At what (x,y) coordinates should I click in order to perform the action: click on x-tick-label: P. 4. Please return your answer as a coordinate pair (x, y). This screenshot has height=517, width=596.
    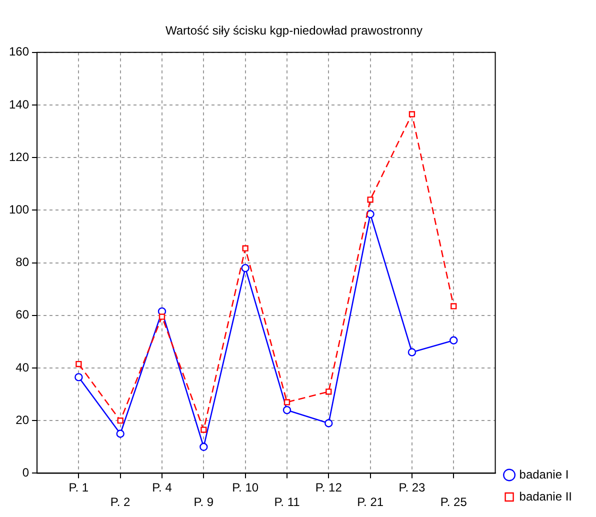
    Looking at the image, I should click on (162, 487).